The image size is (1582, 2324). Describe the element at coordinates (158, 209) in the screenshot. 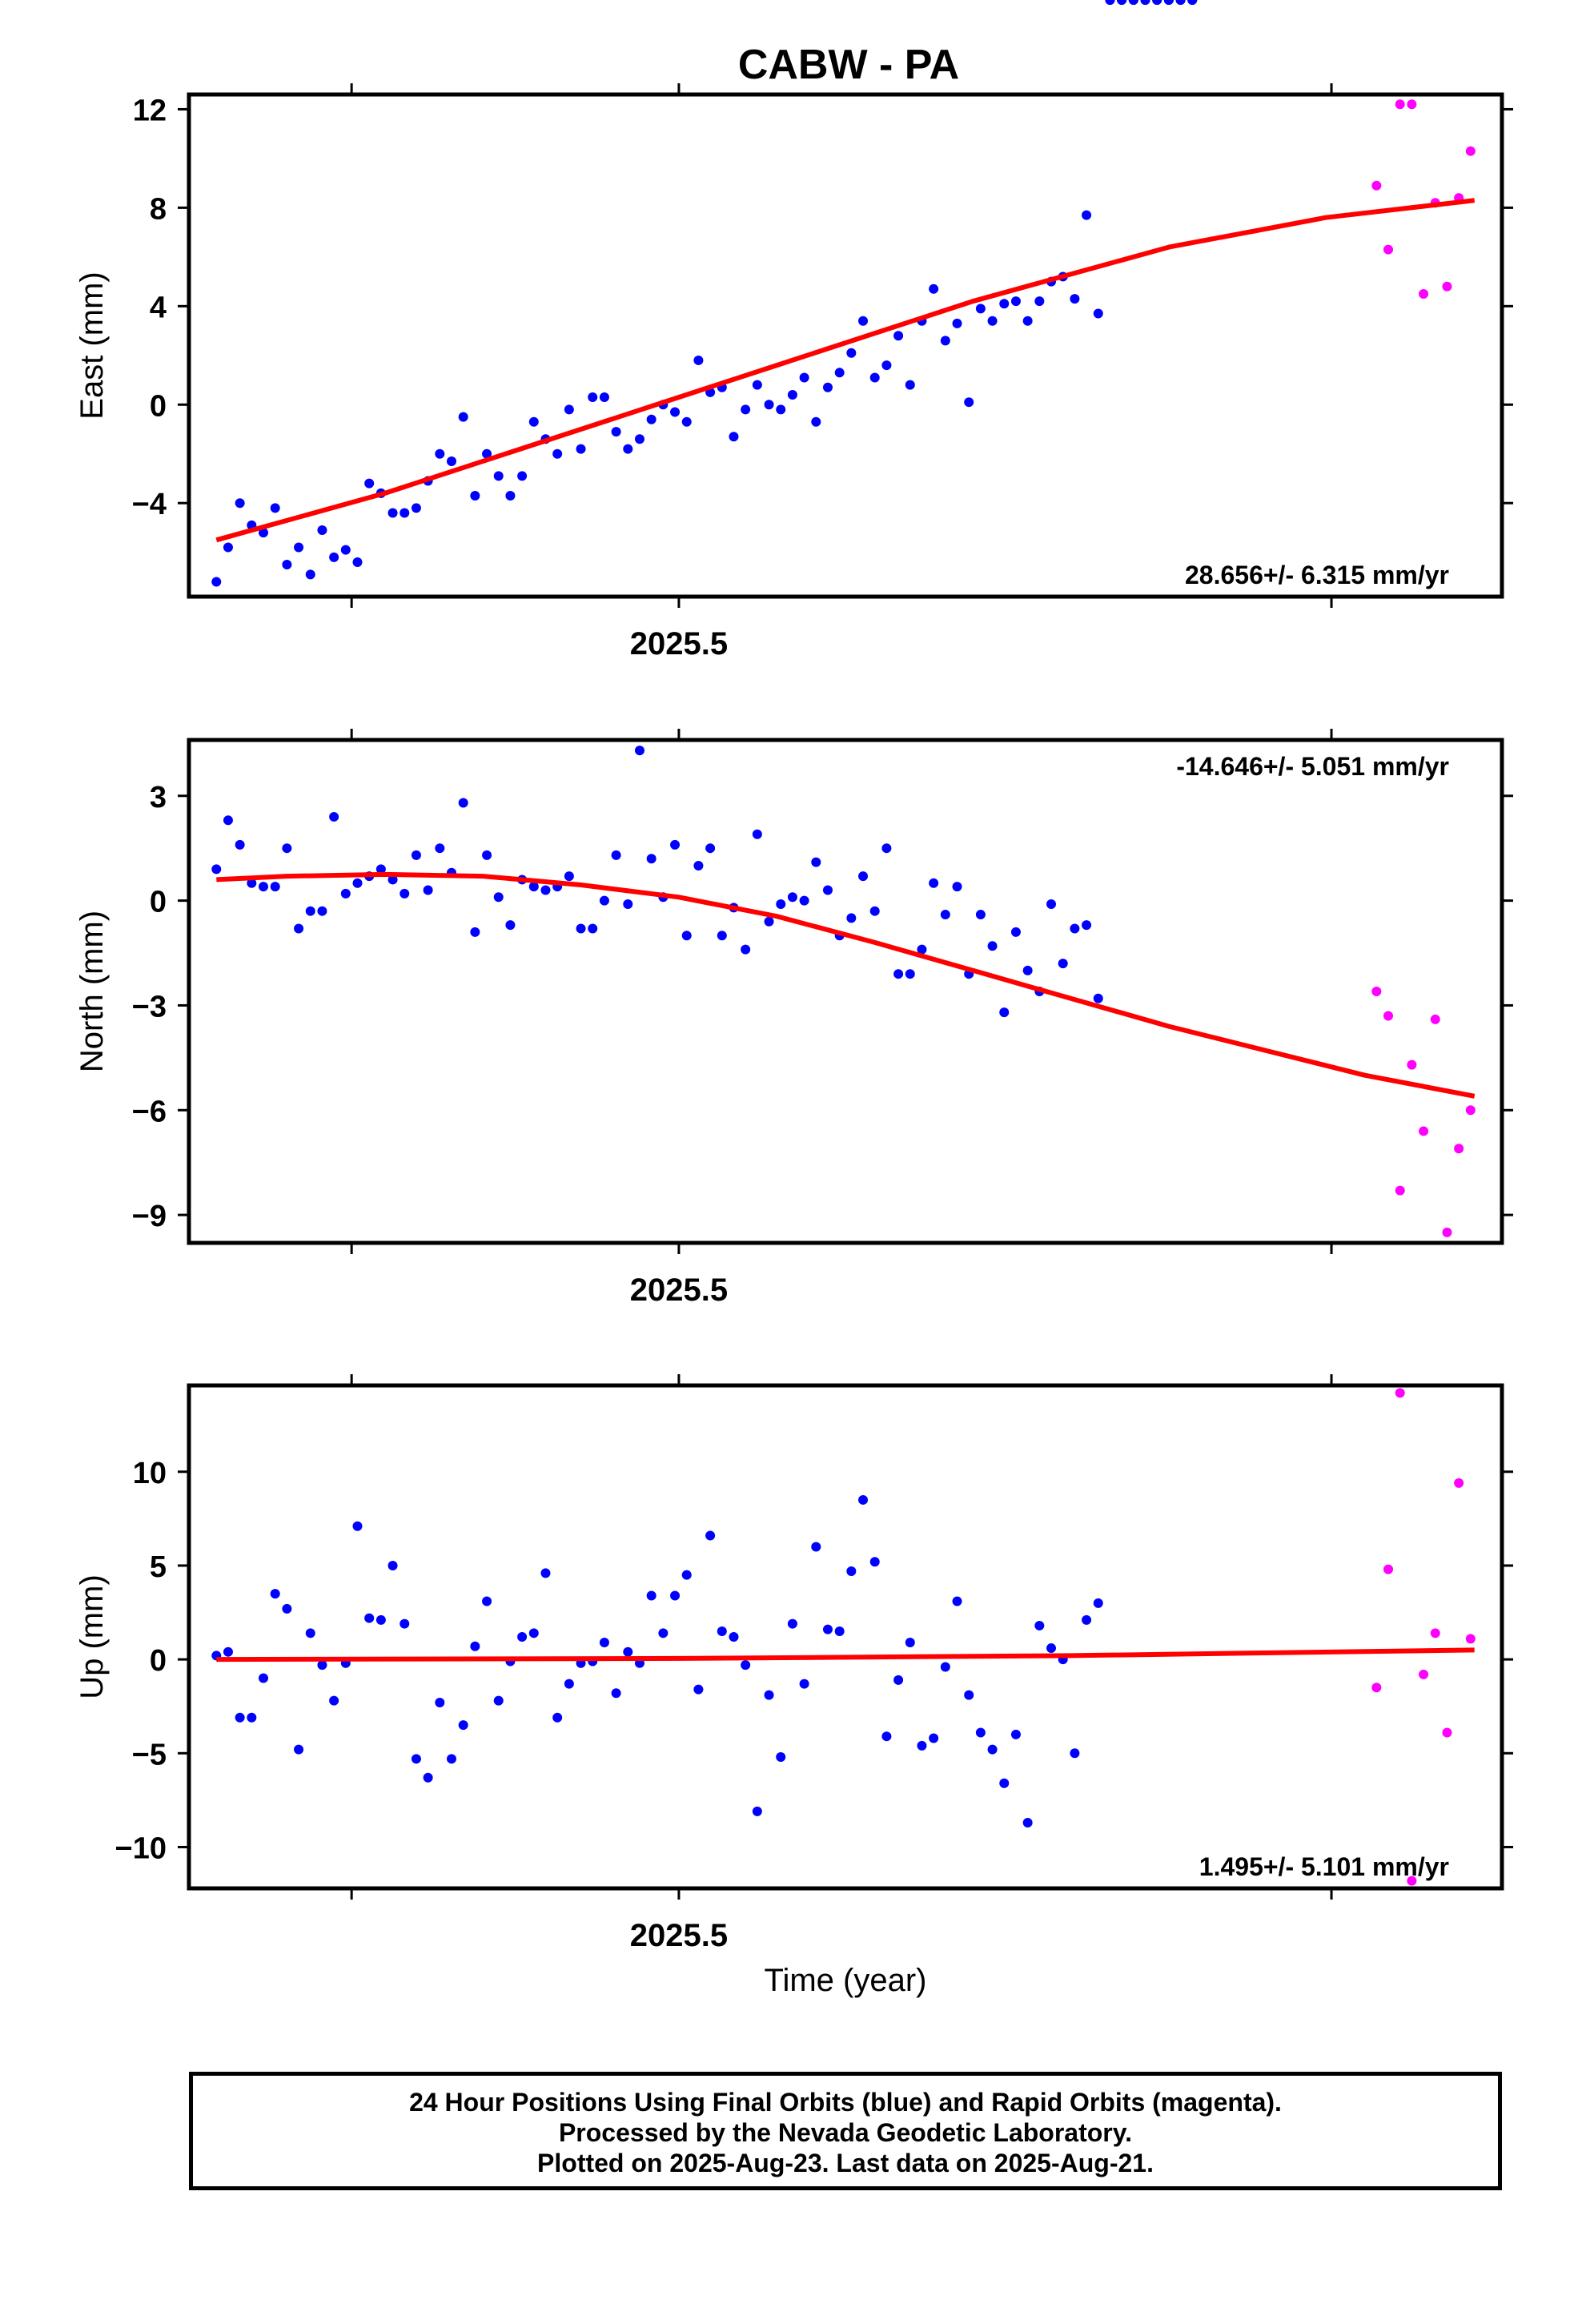

I see `east-ytick-label: 8` at that location.